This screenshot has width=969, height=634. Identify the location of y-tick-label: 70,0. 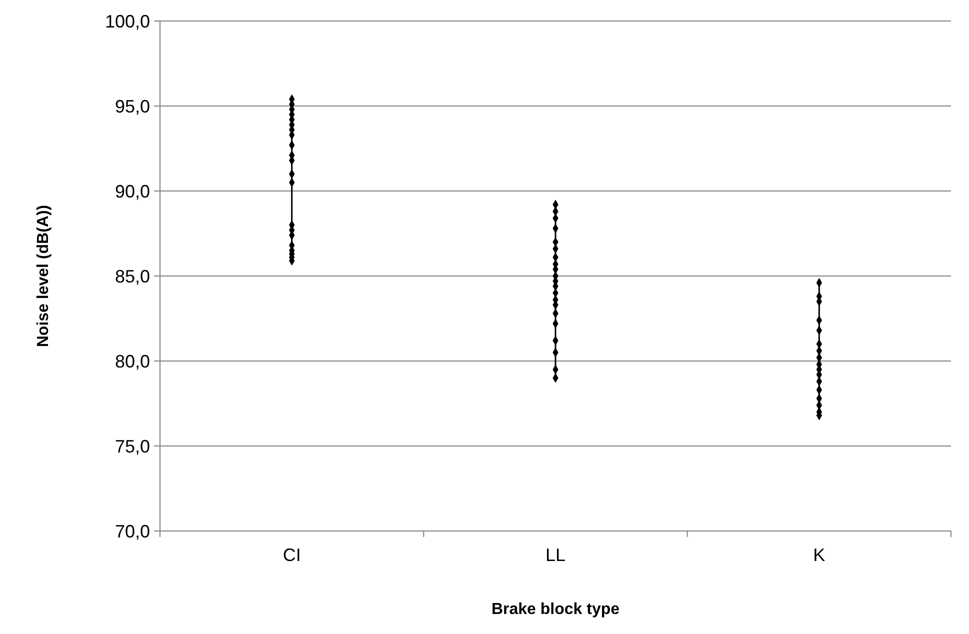
(132, 531).